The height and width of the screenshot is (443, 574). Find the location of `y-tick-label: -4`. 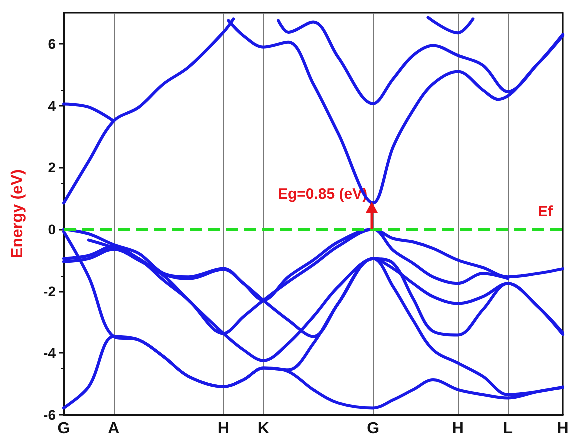

y-tick-label: -4 is located at coordinates (50, 353).